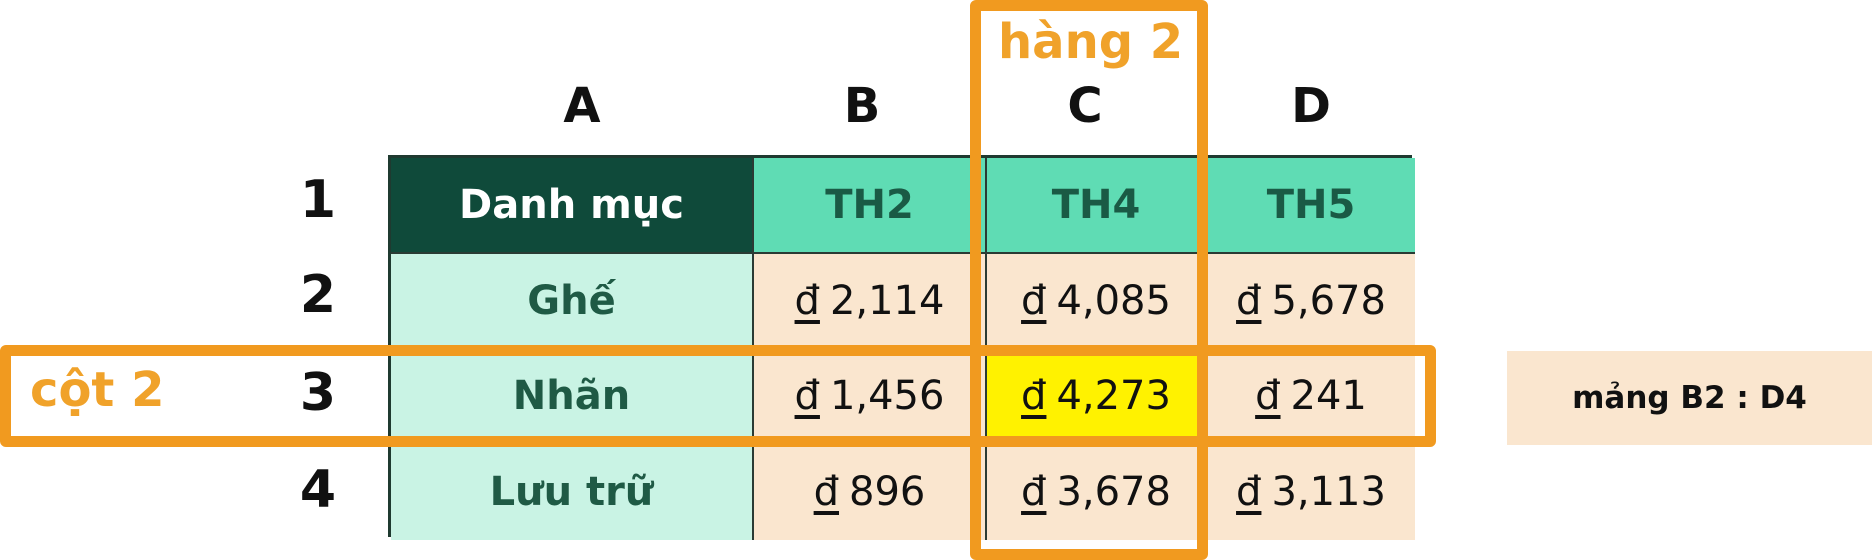  Describe the element at coordinates (318, 393) in the screenshot. I see `row-number-3: 3` at that location.